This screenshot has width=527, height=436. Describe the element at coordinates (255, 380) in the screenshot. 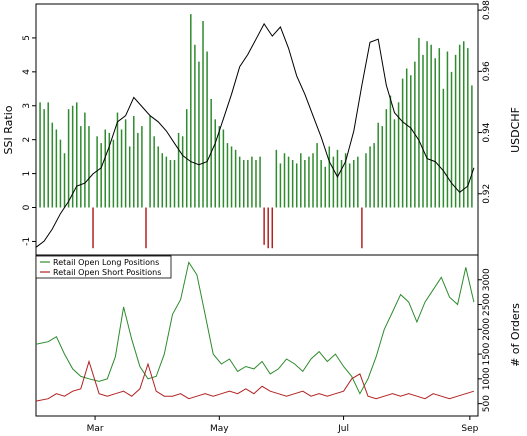

I see `short-positions-line` at that location.